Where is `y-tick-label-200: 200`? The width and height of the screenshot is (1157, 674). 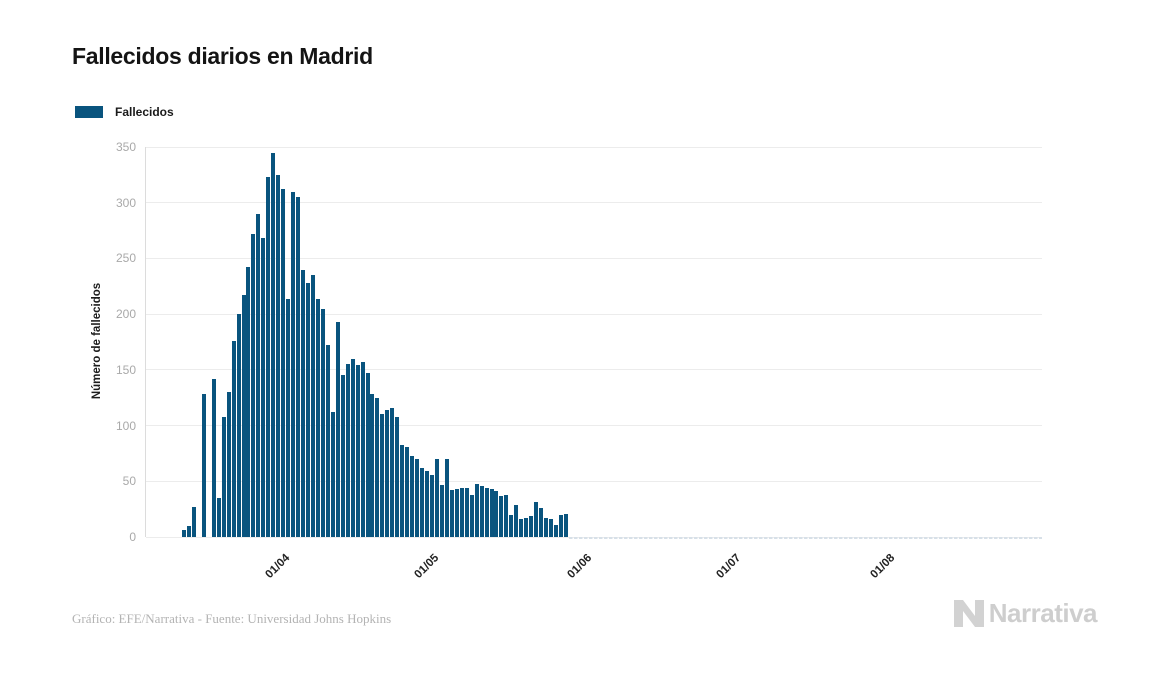
y-tick-label-200: 200 is located at coordinates (125, 314).